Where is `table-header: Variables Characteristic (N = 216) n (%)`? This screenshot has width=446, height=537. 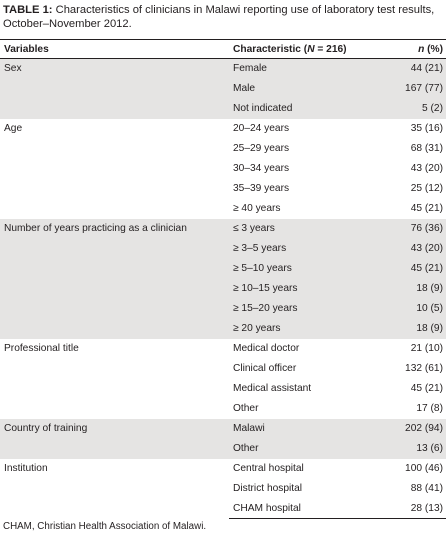
table-header: Variables Characteristic (N = 216) n (%) is located at coordinates (223, 49).